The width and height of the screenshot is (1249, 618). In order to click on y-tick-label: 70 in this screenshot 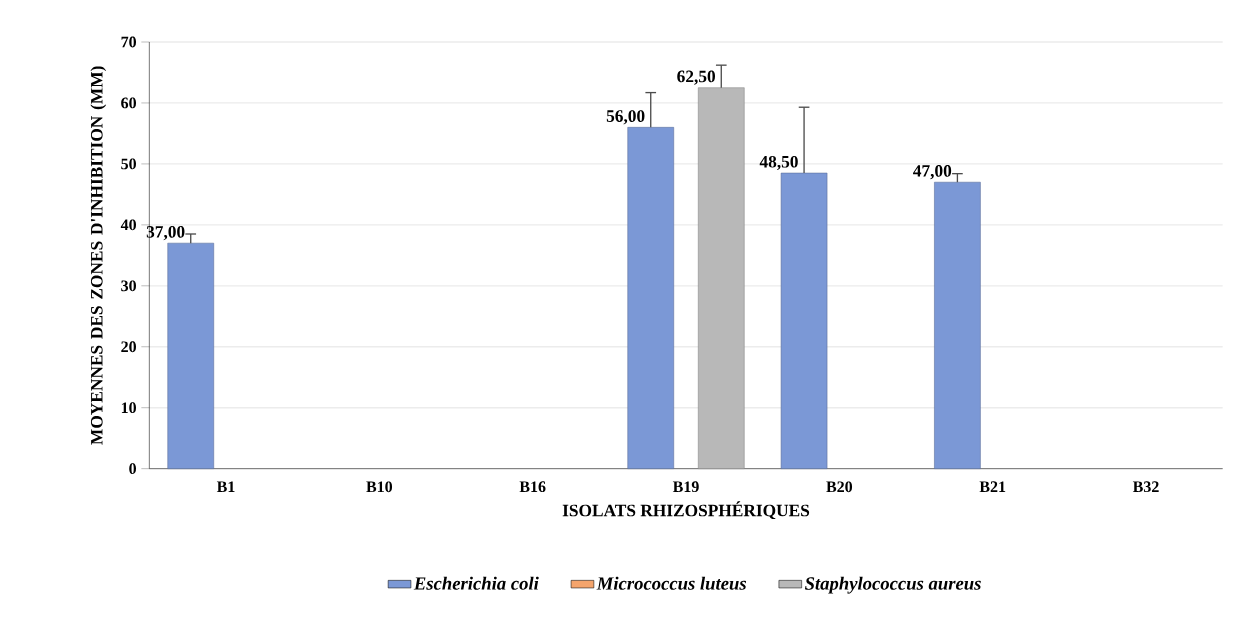, I will do `click(128, 42)`.